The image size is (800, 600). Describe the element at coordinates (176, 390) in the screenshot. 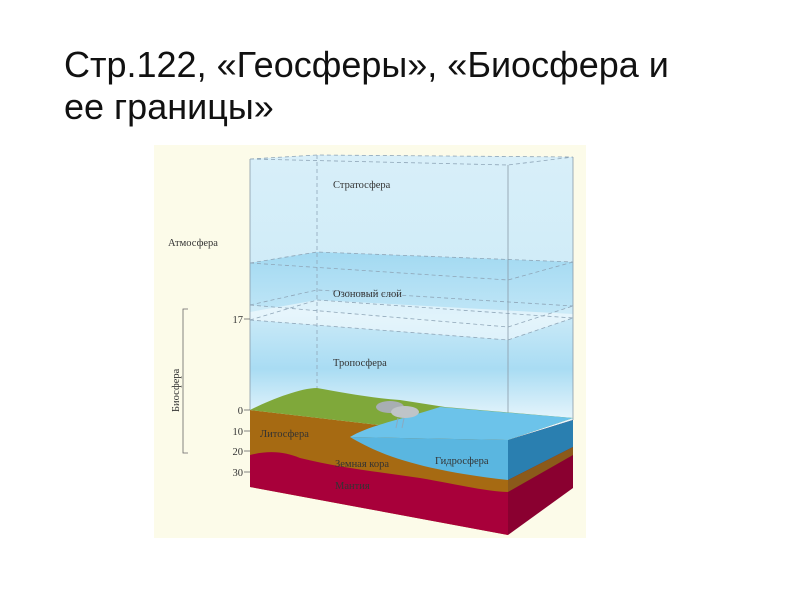

I see `label-biosphere: Биосфера` at that location.